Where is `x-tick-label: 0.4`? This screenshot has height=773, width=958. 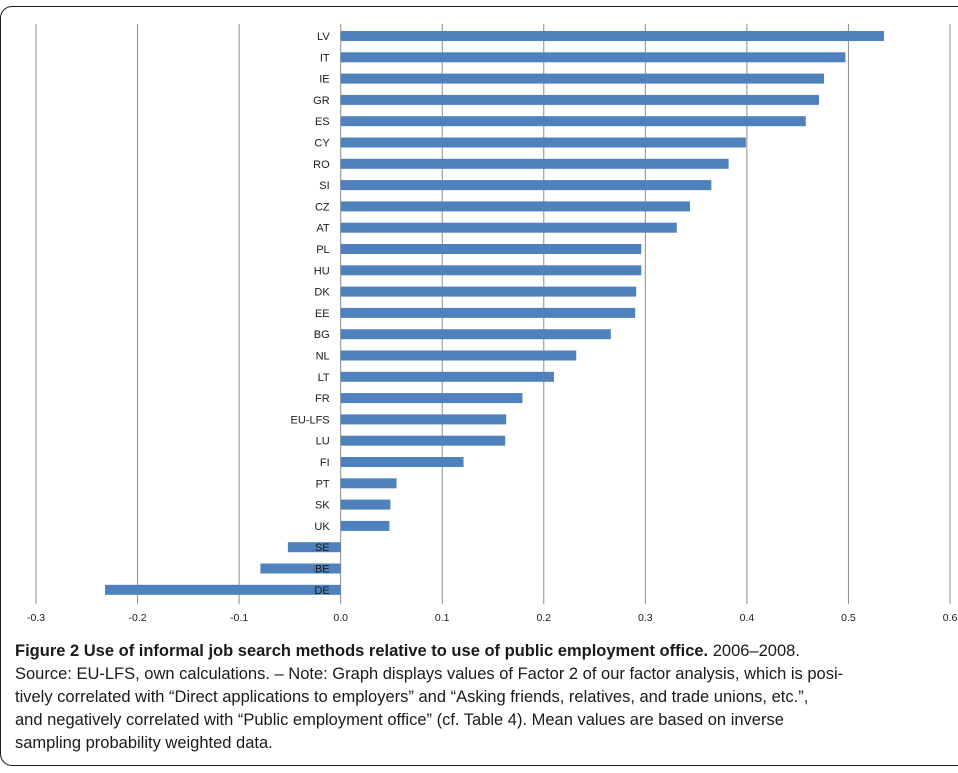 x-tick-label: 0.4 is located at coordinates (747, 618).